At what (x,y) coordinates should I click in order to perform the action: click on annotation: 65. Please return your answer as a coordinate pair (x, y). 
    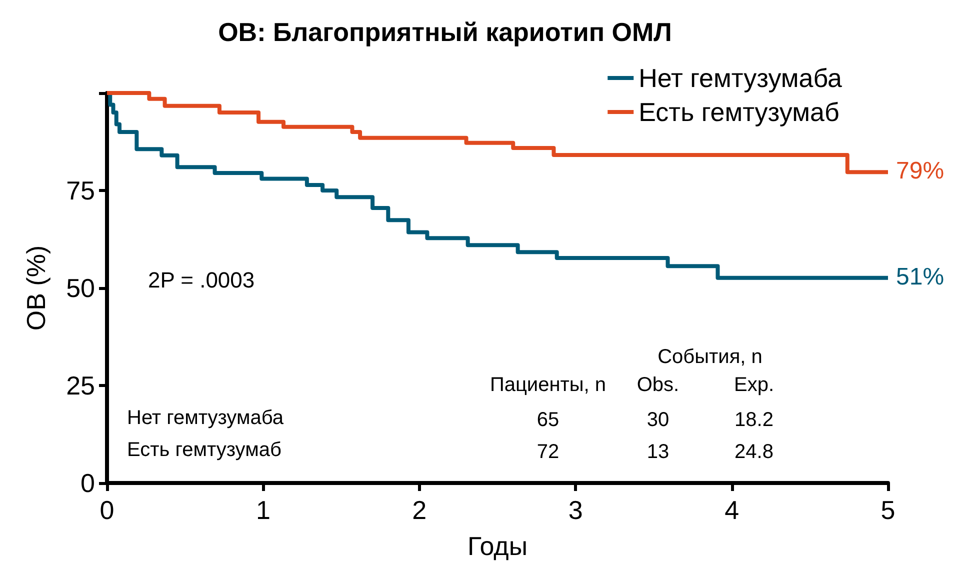
    Looking at the image, I should click on (548, 420).